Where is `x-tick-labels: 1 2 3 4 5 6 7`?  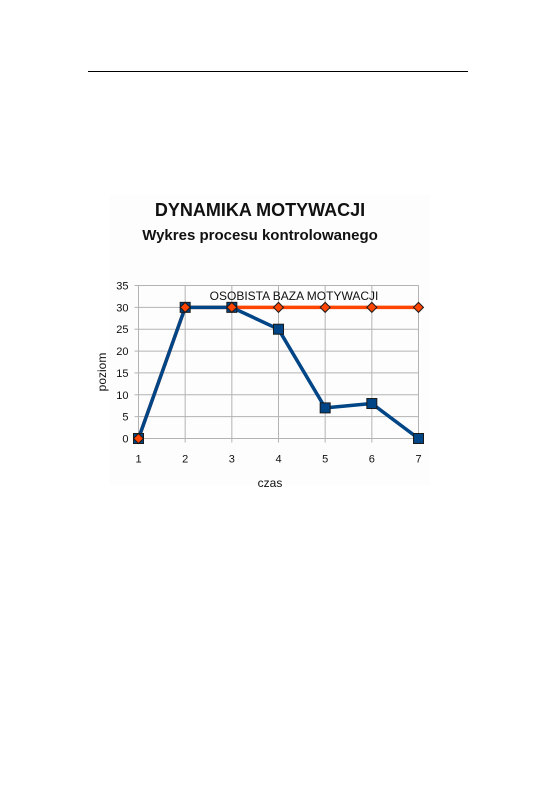 x-tick-labels: 1 2 3 4 5 6 7 is located at coordinates (278, 460).